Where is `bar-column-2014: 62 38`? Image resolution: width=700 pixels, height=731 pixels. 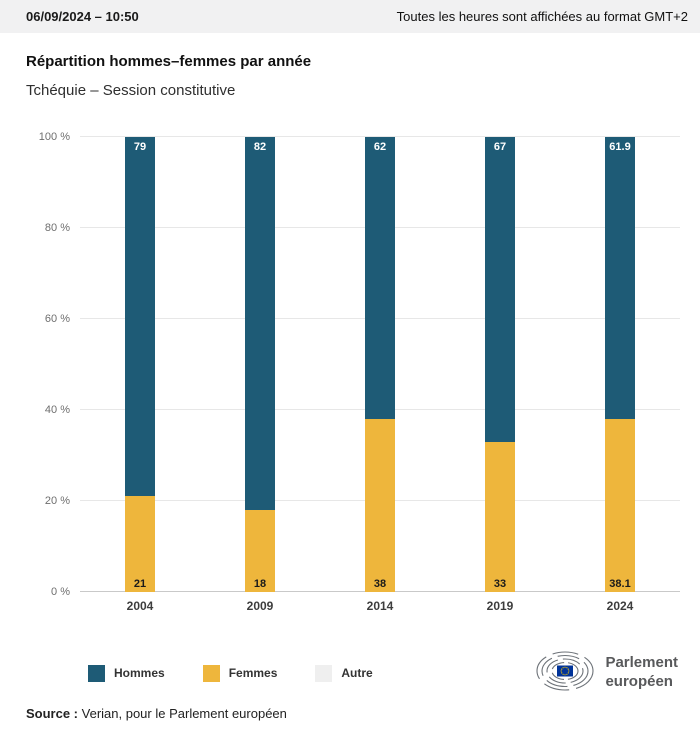 bar-column-2014: 62 38 is located at coordinates (380, 364).